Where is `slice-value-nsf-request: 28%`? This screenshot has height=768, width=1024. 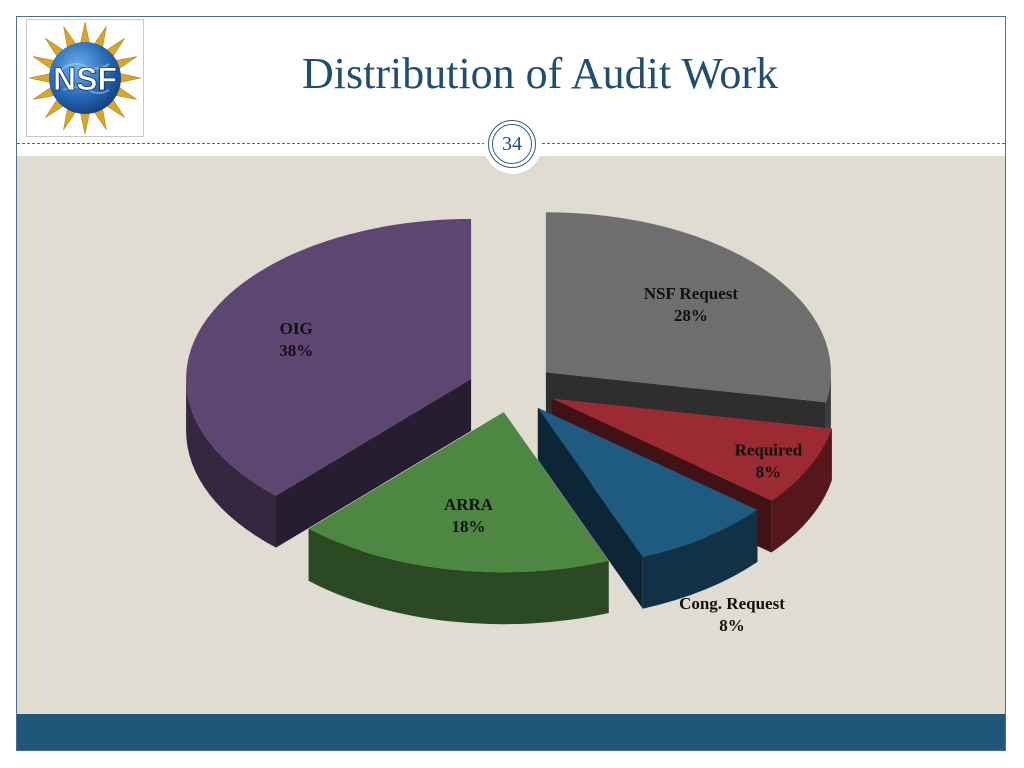
slice-value-nsf-request: 28% is located at coordinates (691, 315).